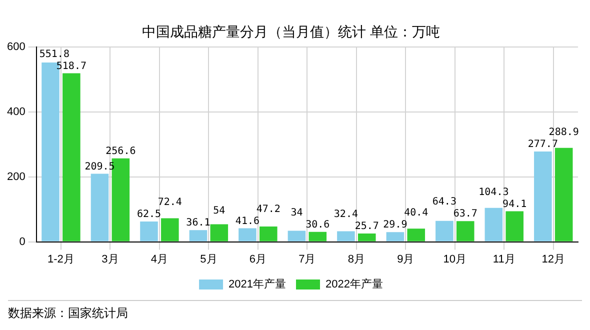  Describe the element at coordinates (455, 259) in the screenshot. I see `x-tick-label: 10月` at that location.